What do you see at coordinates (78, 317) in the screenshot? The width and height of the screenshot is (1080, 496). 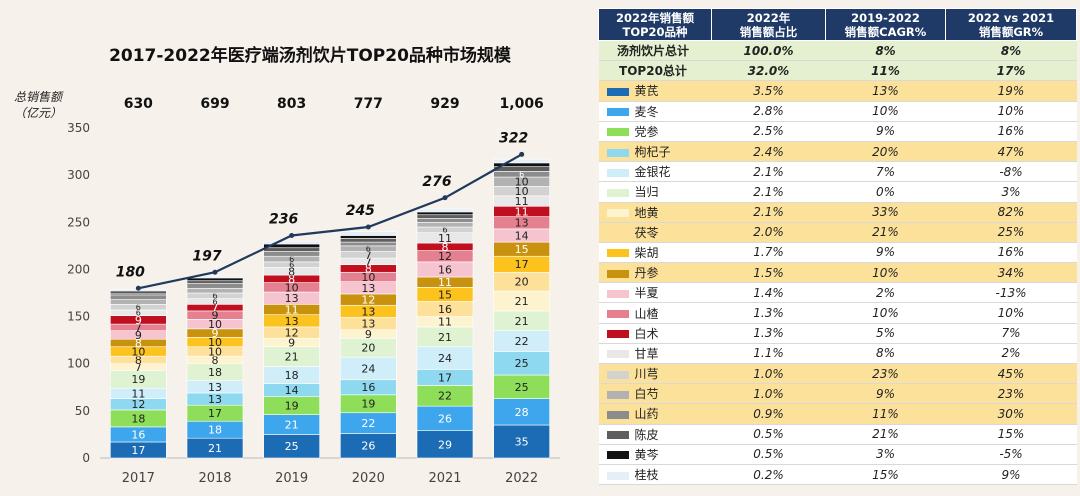 I see `y-tick-label: 150` at bounding box center [78, 317].